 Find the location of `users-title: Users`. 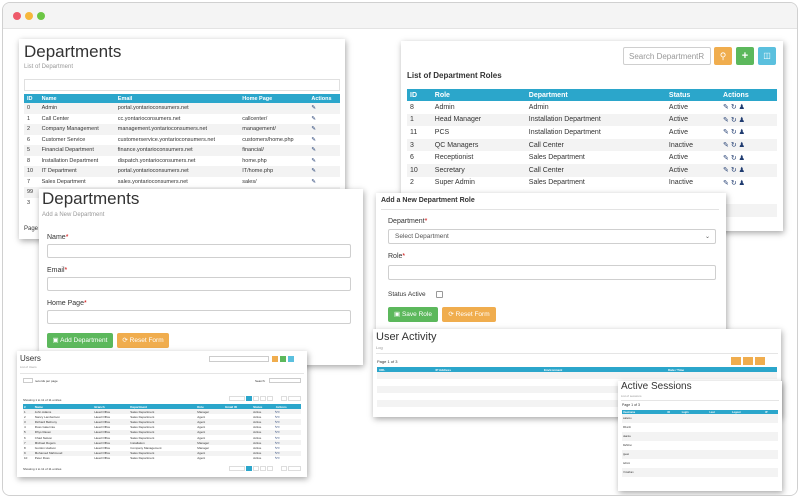

users-title: Users is located at coordinates (30, 358).